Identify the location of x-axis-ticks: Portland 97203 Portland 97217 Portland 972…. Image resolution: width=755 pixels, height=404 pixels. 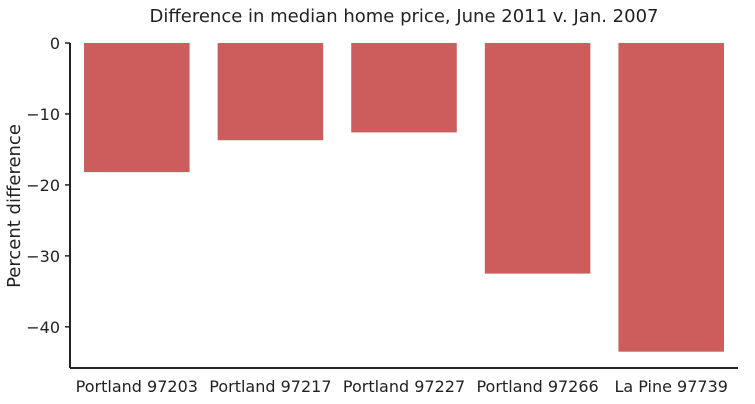
(402, 386).